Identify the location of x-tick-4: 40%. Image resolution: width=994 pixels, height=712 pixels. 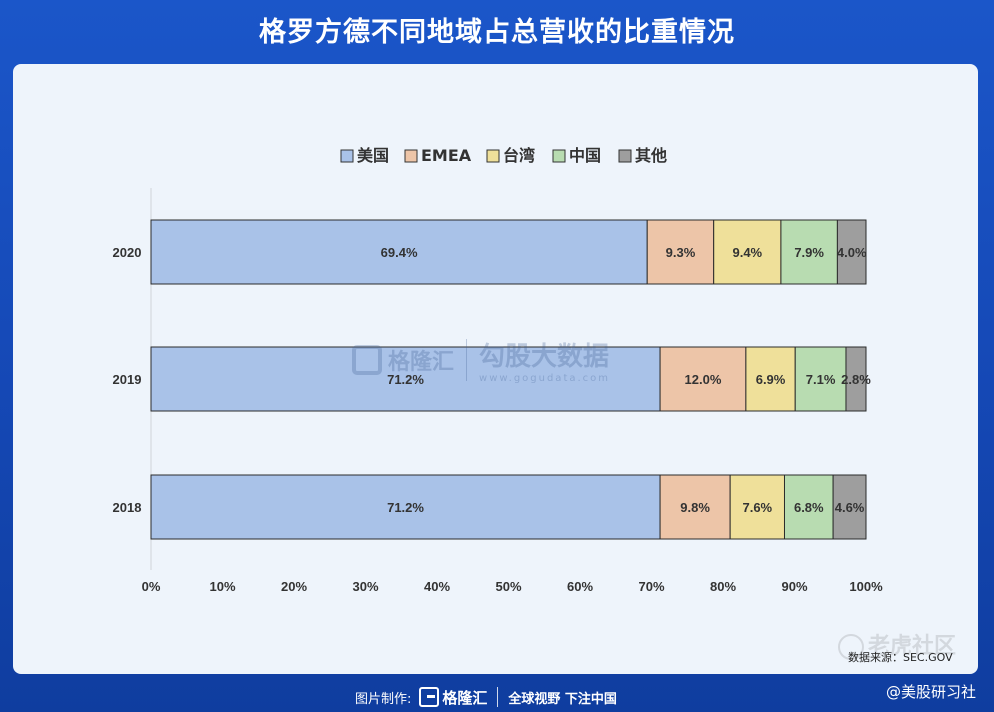
(437, 586).